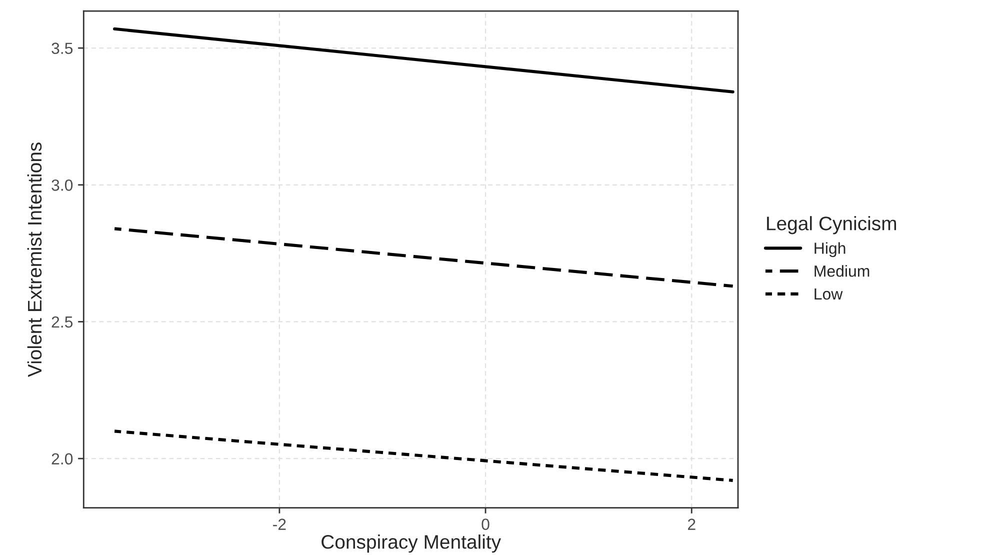 The image size is (984, 555). What do you see at coordinates (831, 225) in the screenshot?
I see `legend-title: Legal Cynicism` at bounding box center [831, 225].